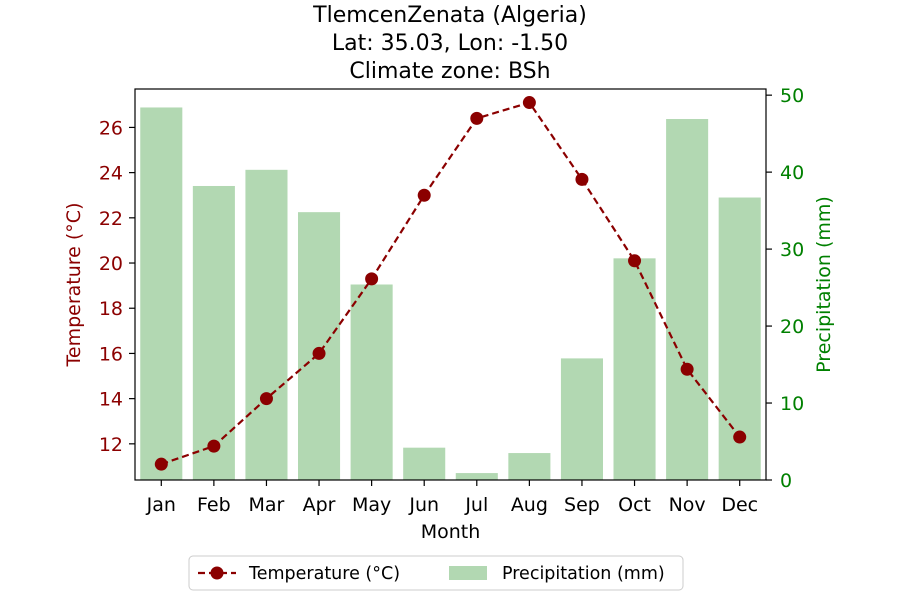 The image size is (900, 600). Describe the element at coordinates (324, 574) in the screenshot. I see `legend-temperature-label: Temperature (°C)` at that location.